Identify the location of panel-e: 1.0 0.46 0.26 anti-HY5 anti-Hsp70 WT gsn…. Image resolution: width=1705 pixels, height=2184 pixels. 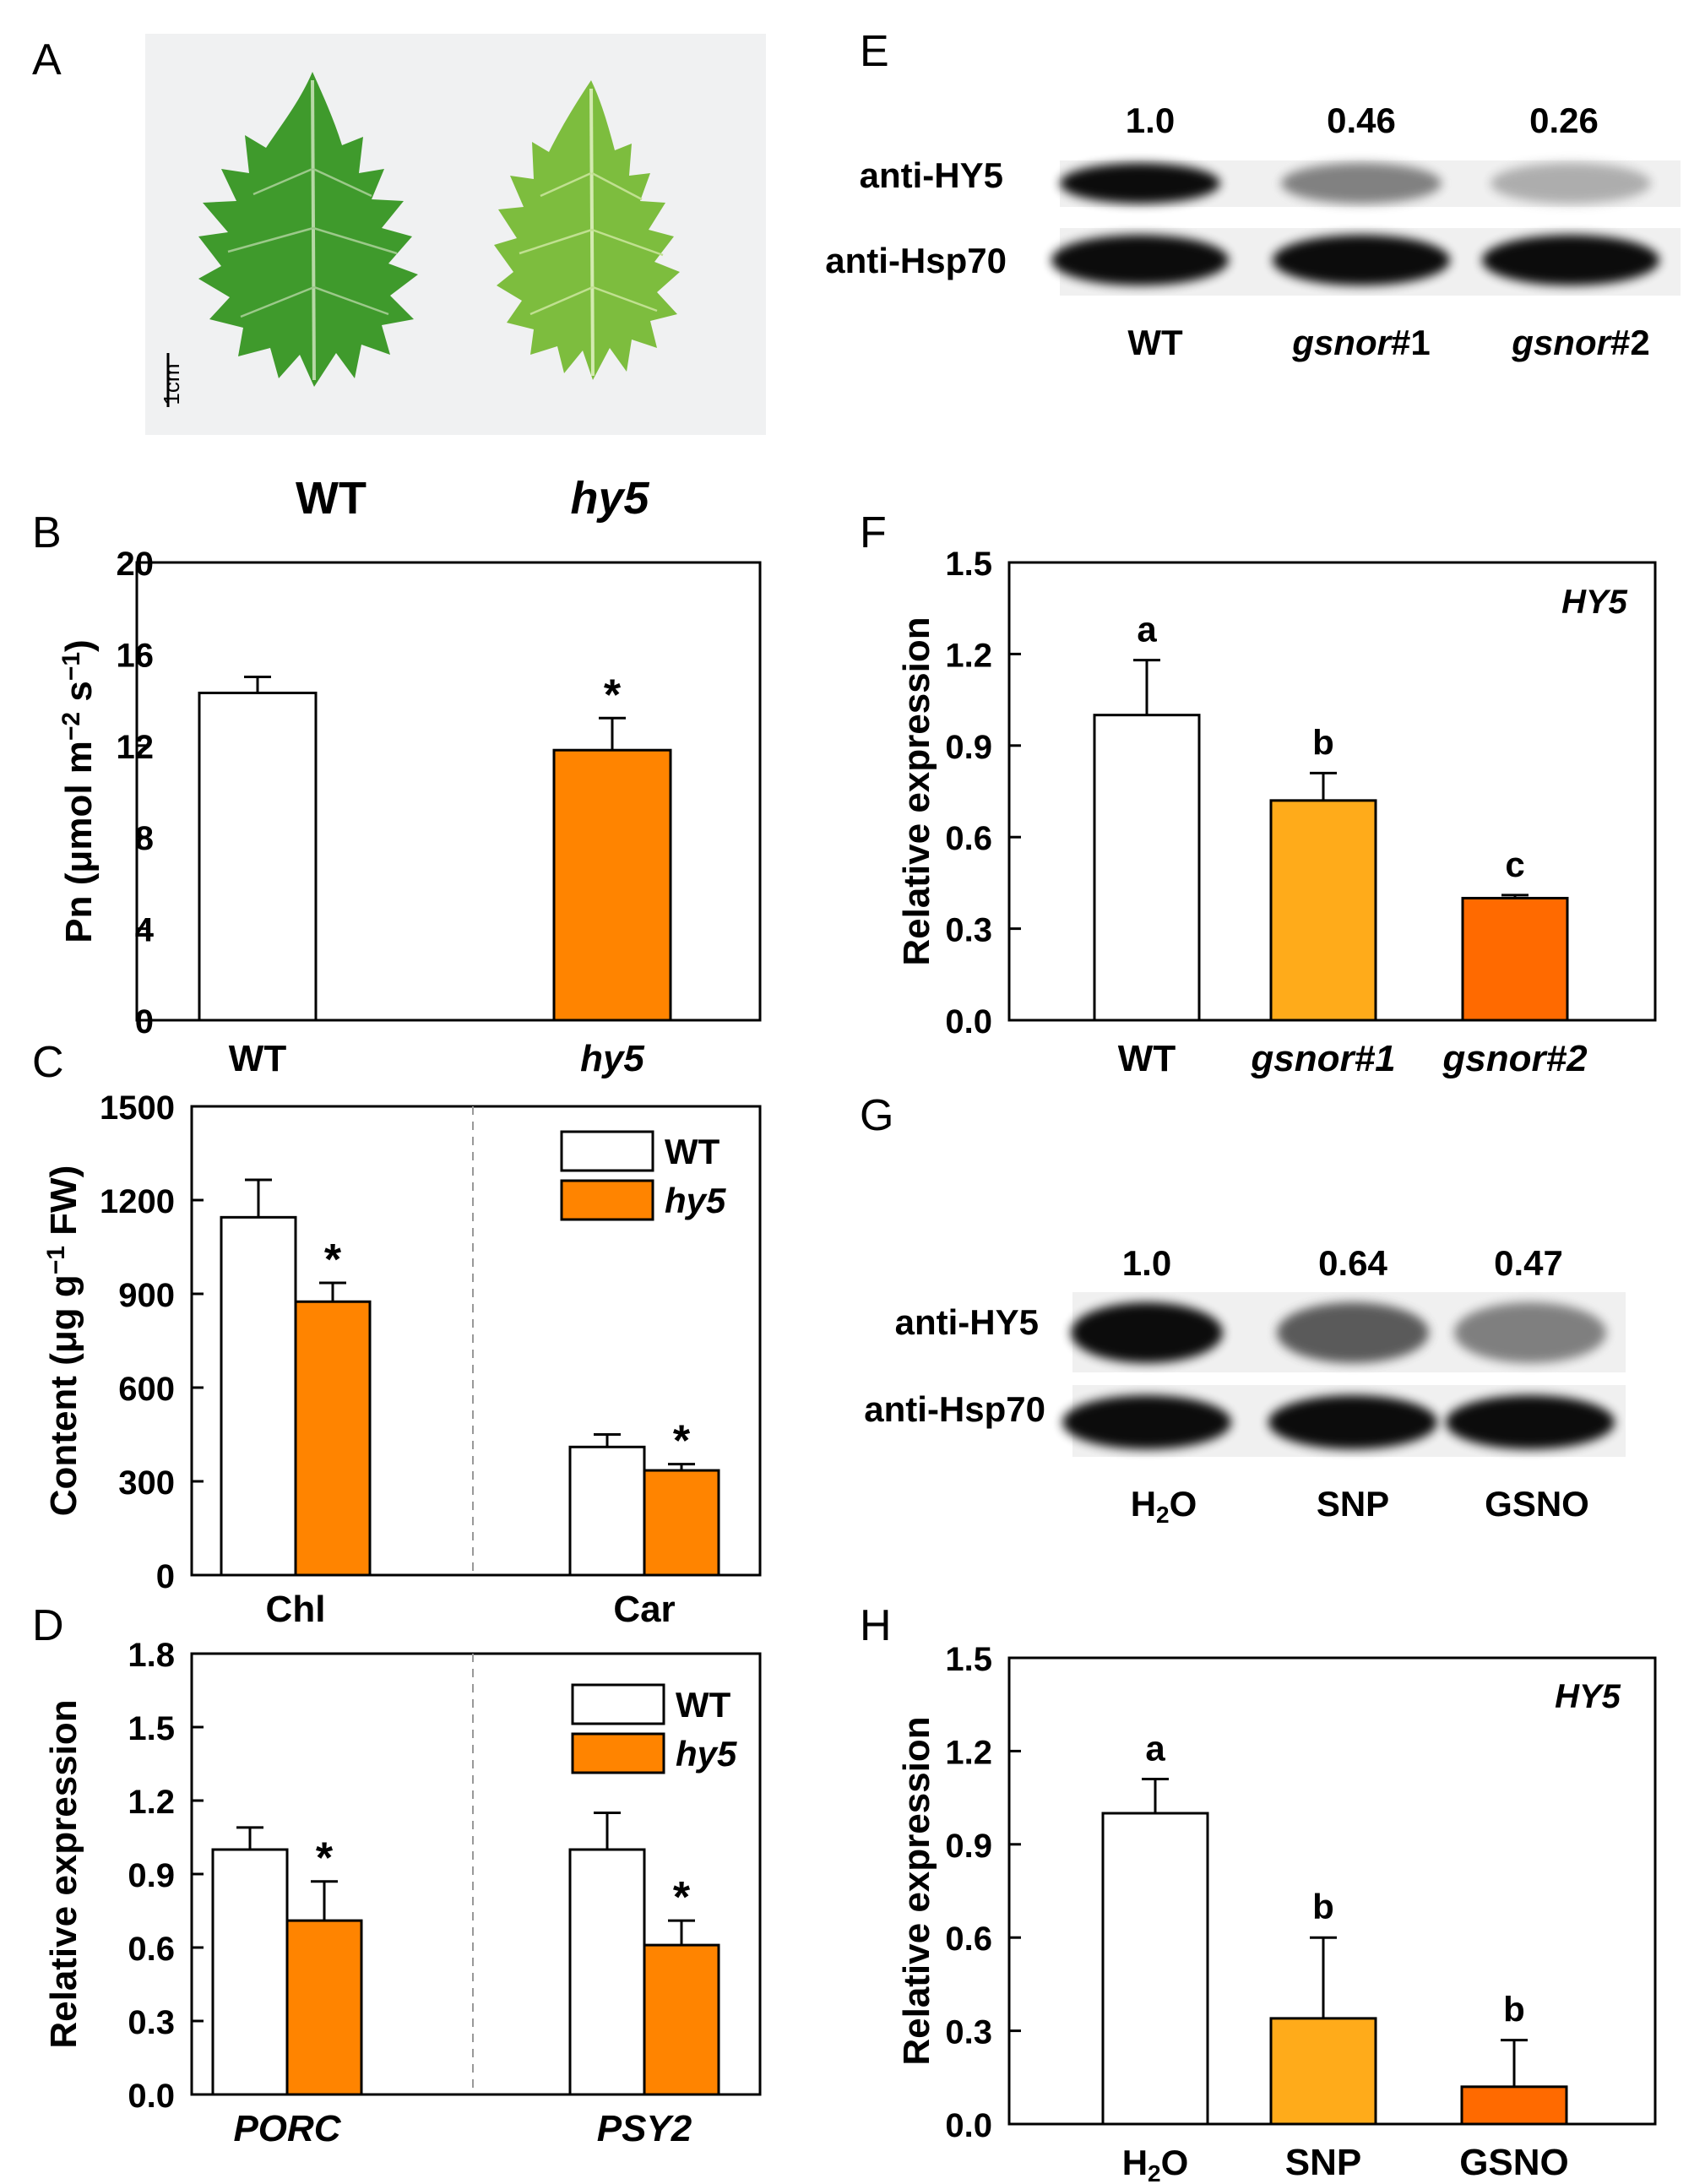
(1253, 232).